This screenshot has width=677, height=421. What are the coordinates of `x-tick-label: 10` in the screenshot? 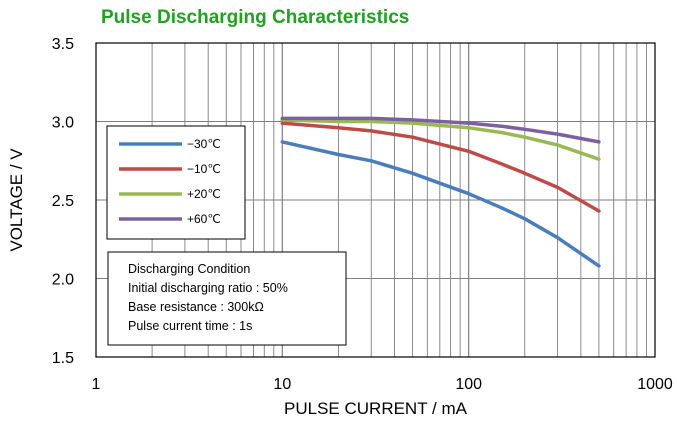 It's located at (282, 384).